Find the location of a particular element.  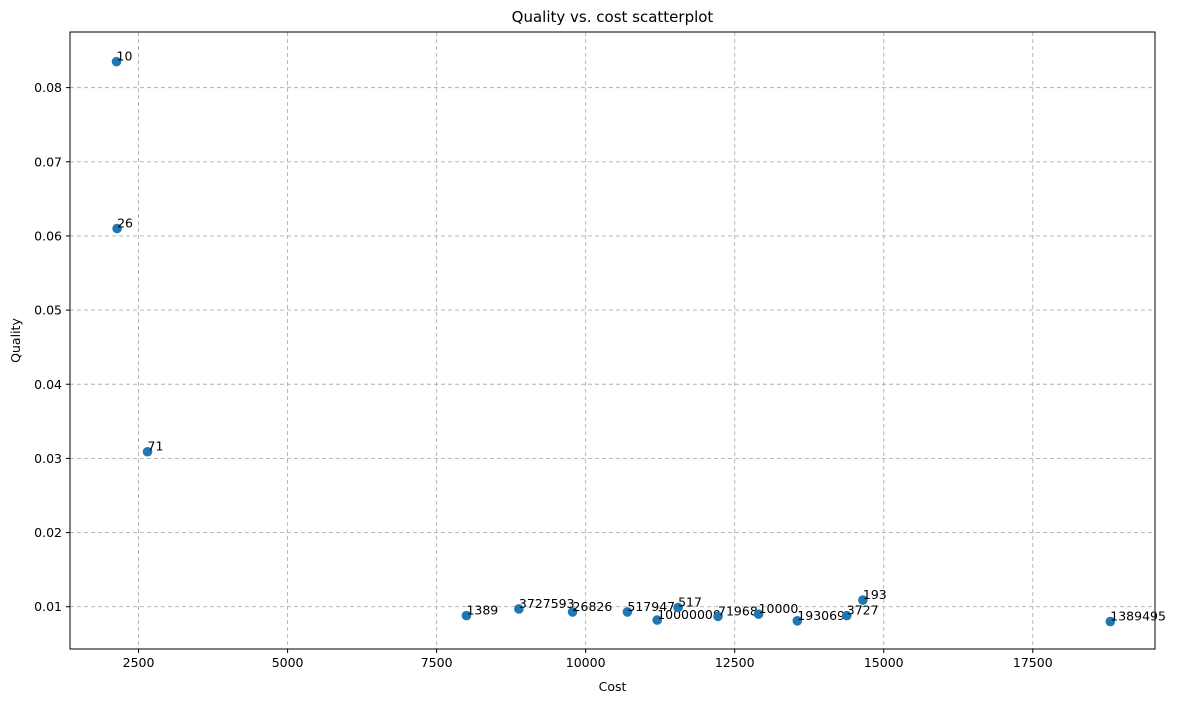

y-tick-label: 0.07 is located at coordinates (48, 161).